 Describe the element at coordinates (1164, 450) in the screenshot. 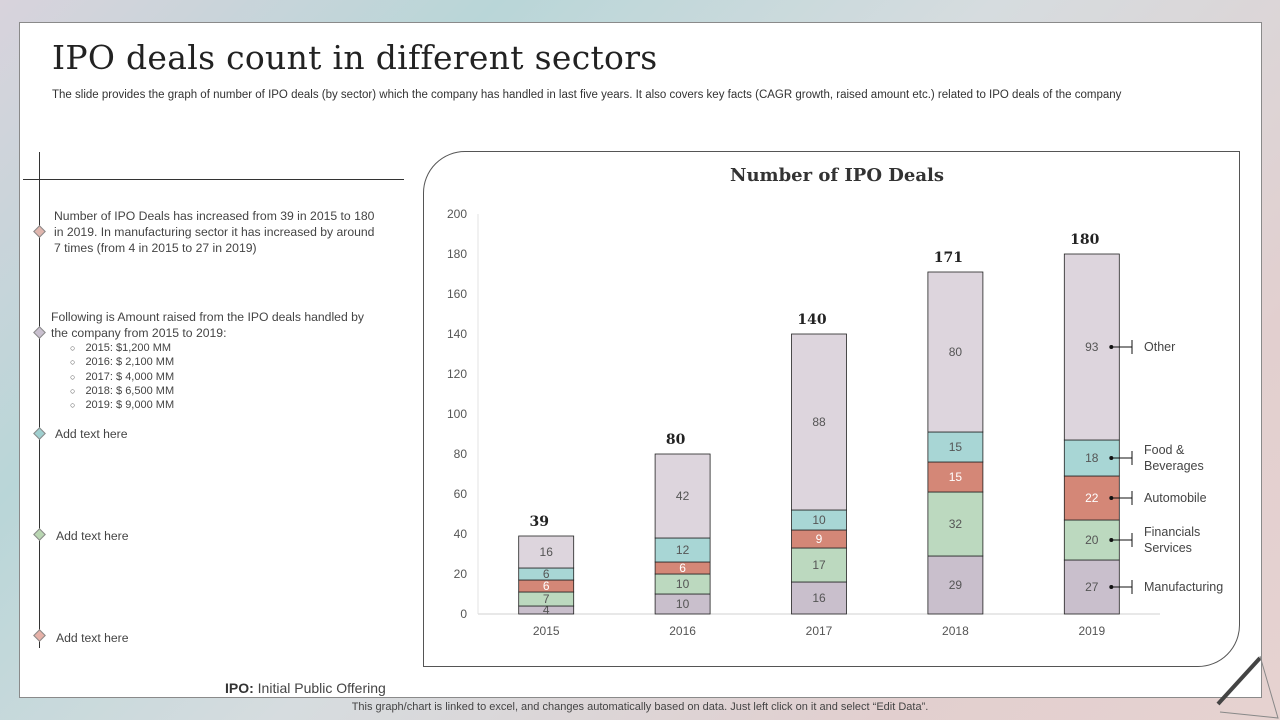

I see `legend-label: Food &` at that location.